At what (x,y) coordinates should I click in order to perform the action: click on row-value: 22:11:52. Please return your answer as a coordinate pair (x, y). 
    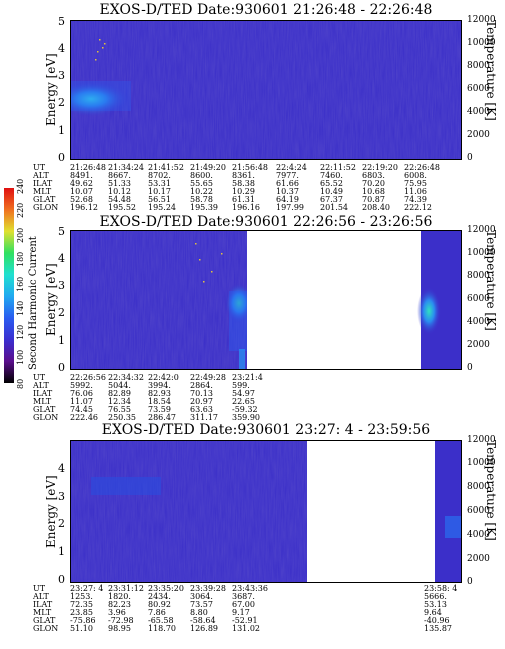
    Looking at the image, I should click on (338, 167).